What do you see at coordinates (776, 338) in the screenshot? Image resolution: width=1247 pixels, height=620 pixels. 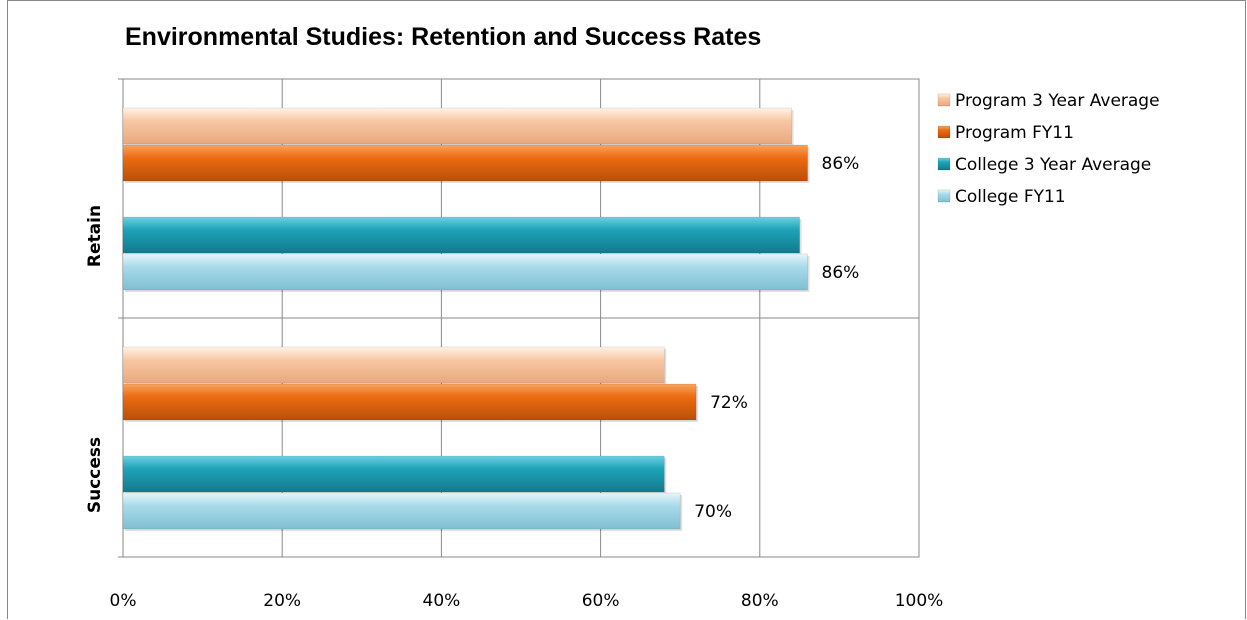 I see `data-labels: 86% 86% 72% 70%` at bounding box center [776, 338].